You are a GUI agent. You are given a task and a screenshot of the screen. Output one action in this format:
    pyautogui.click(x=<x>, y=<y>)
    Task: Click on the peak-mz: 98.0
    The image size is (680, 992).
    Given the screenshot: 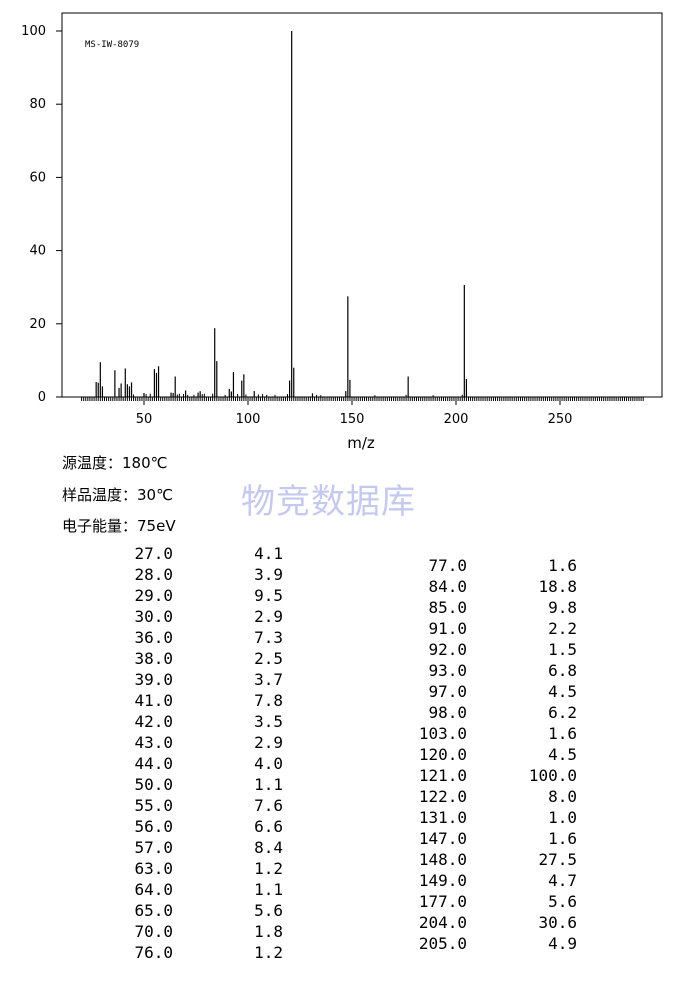 What is the action you would take?
    pyautogui.click(x=447, y=712)
    